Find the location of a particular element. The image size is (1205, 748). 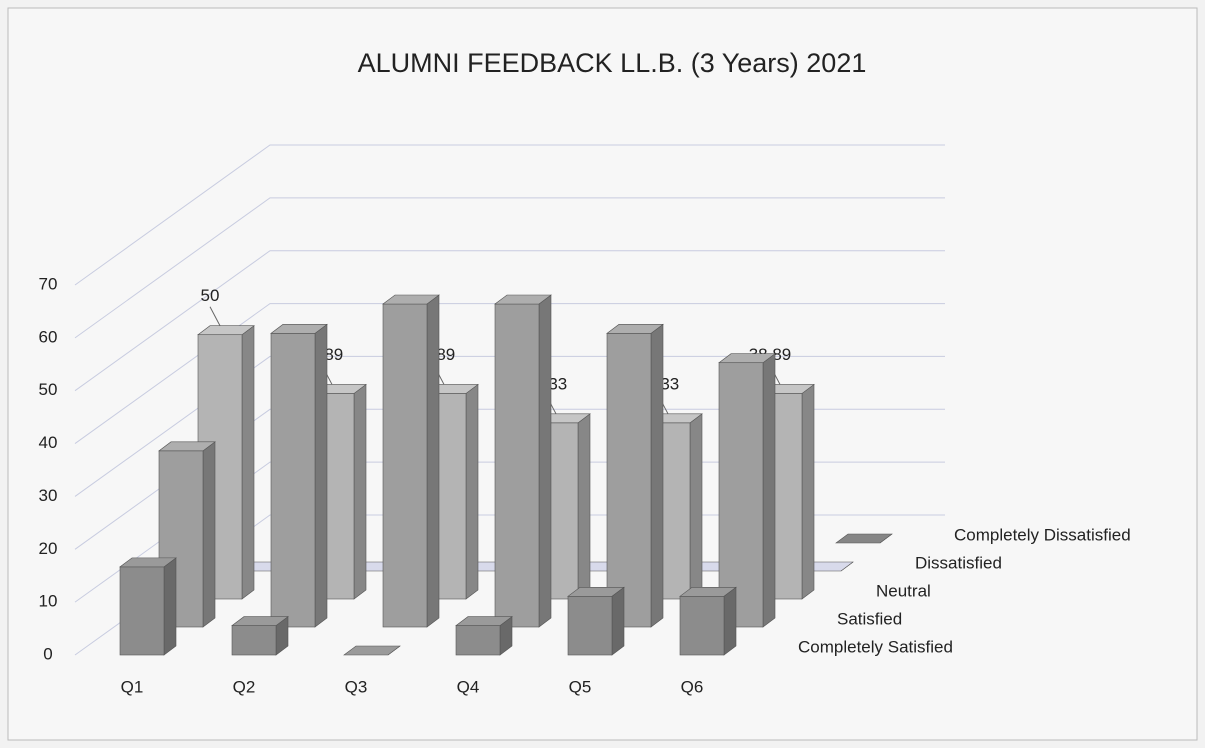

series-label: Neutral is located at coordinates (903, 590).